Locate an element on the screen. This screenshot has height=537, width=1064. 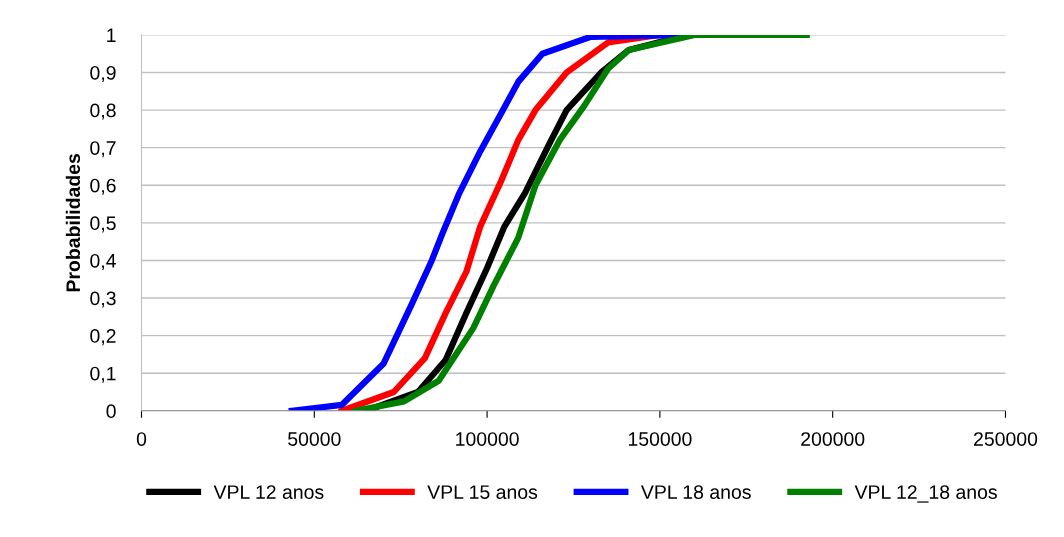
x-tick-label: 250000 is located at coordinates (1006, 439).